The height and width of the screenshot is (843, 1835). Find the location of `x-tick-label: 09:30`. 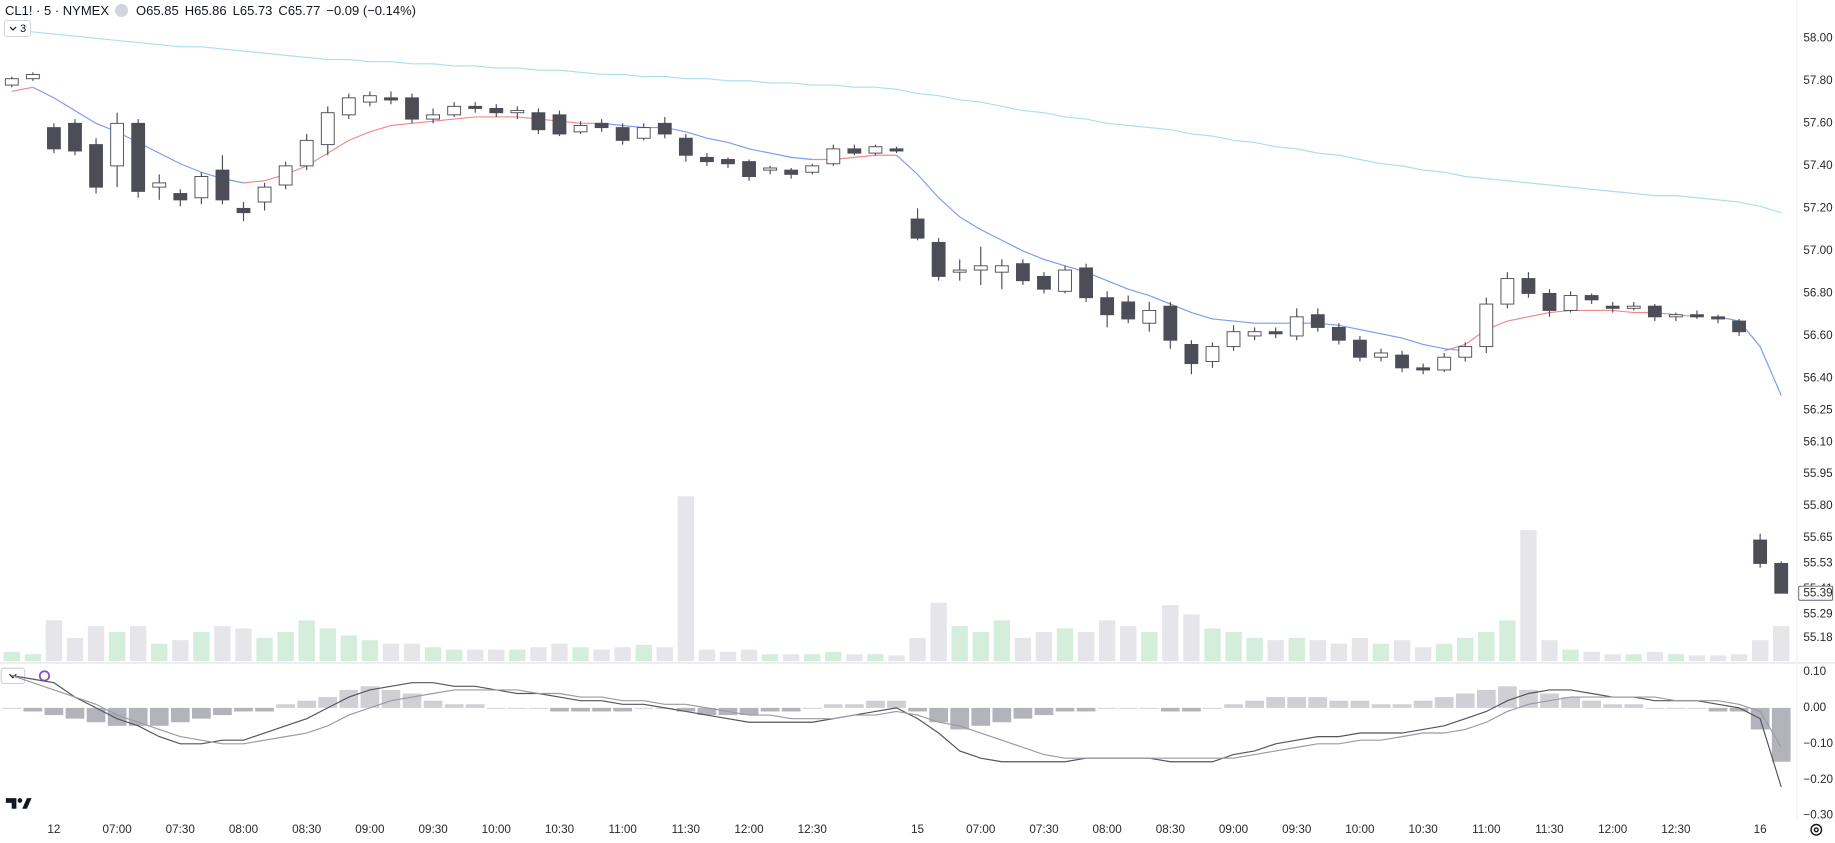

x-tick-label: 09:30 is located at coordinates (433, 829).